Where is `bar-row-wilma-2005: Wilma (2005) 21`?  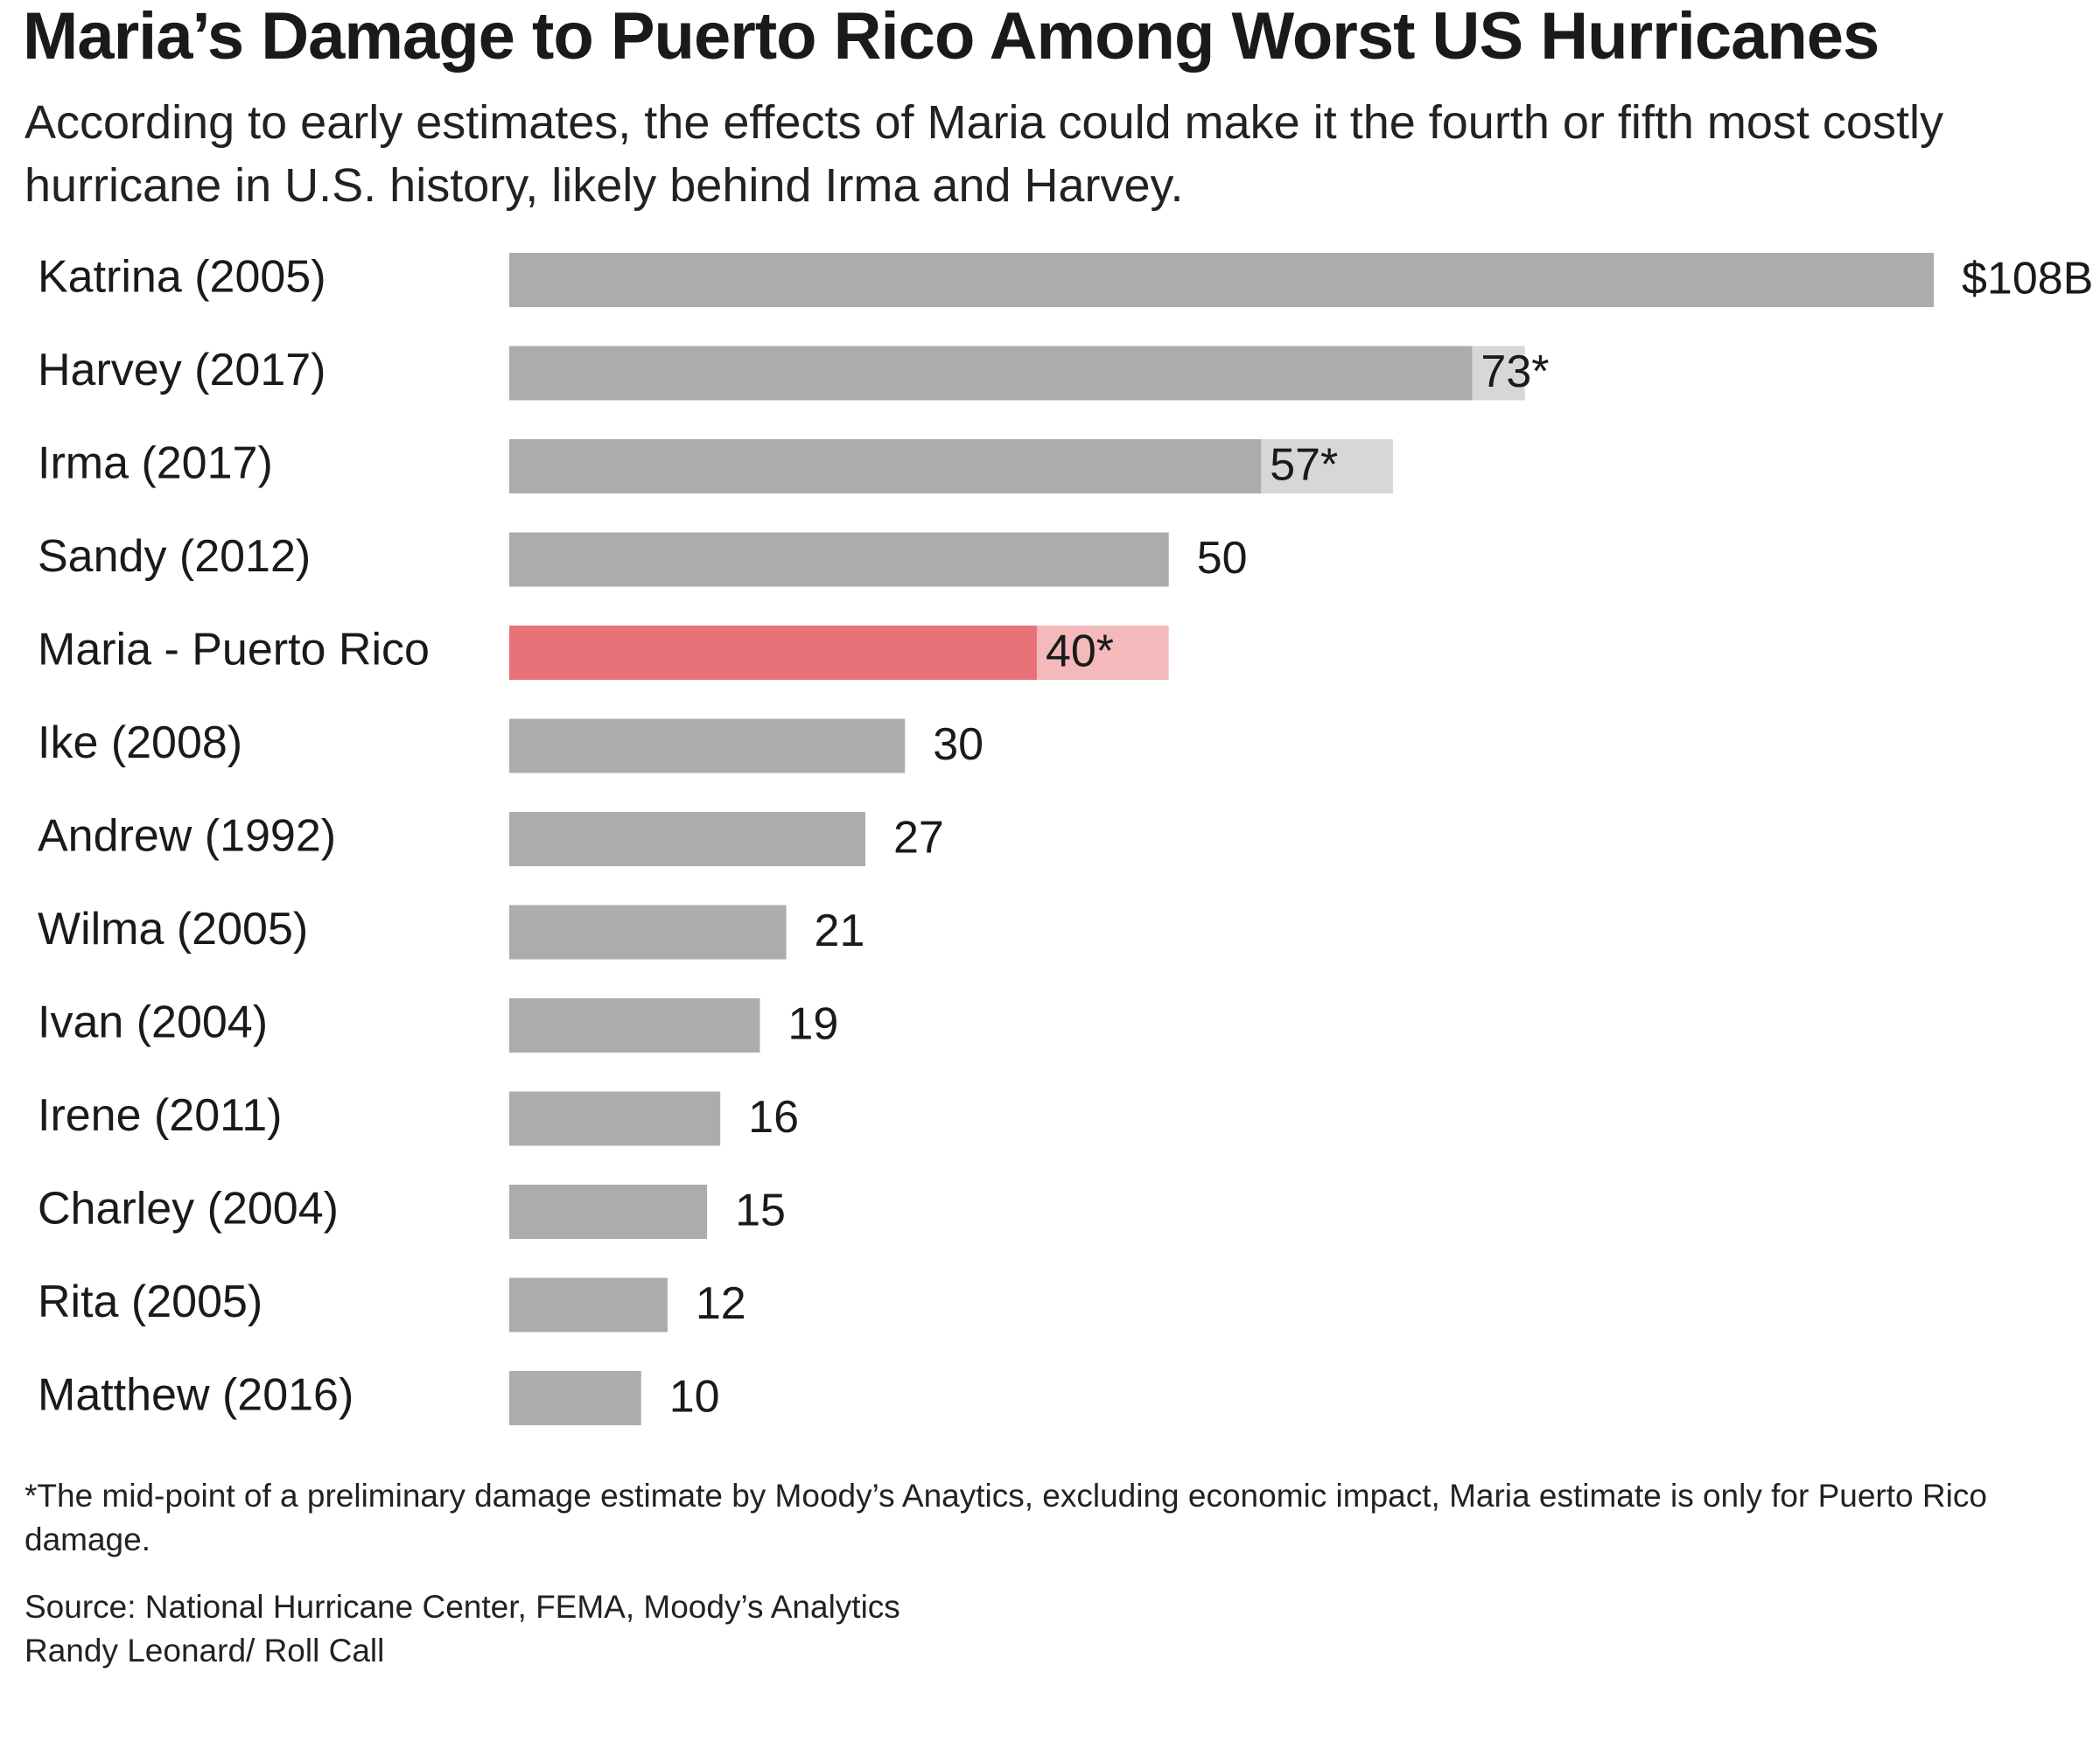
bar-row-wilma-2005: Wilma (2005) 21 is located at coordinates (451, 932).